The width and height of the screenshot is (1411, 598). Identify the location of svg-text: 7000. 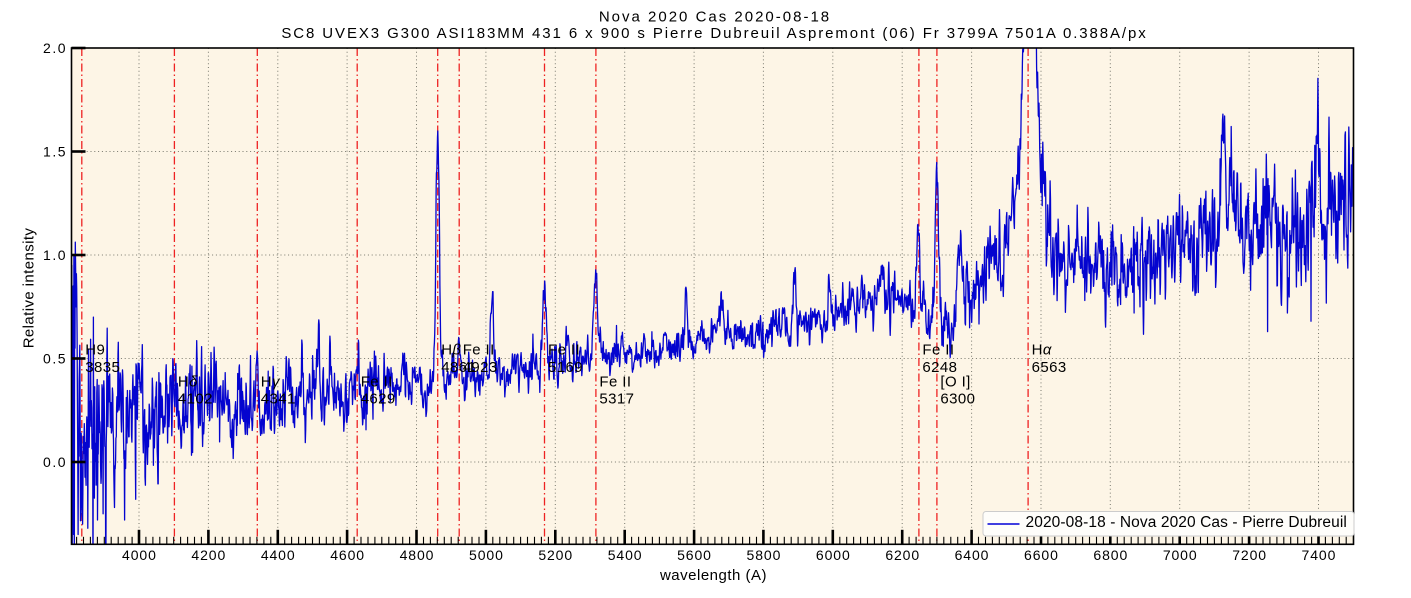
(1180, 555).